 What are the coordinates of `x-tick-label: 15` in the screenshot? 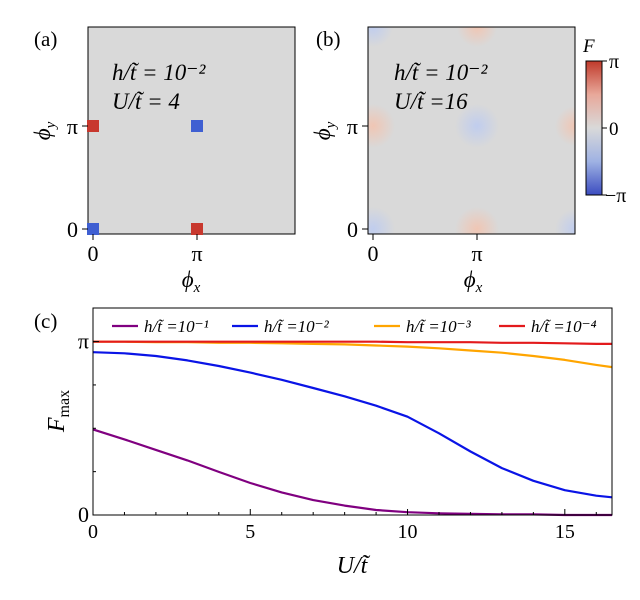 It's located at (565, 532).